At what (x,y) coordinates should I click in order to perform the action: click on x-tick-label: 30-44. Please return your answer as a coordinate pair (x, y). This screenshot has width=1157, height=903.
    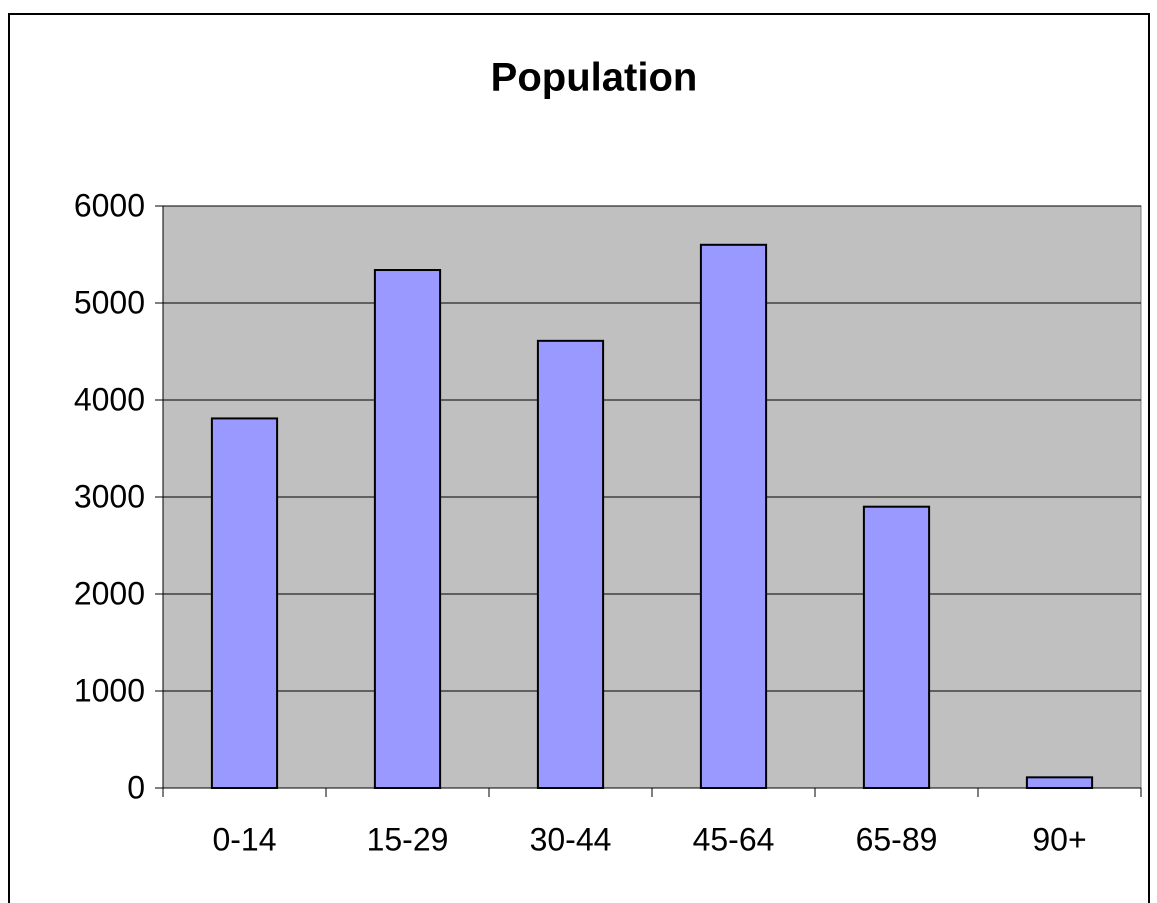
    Looking at the image, I should click on (571, 839).